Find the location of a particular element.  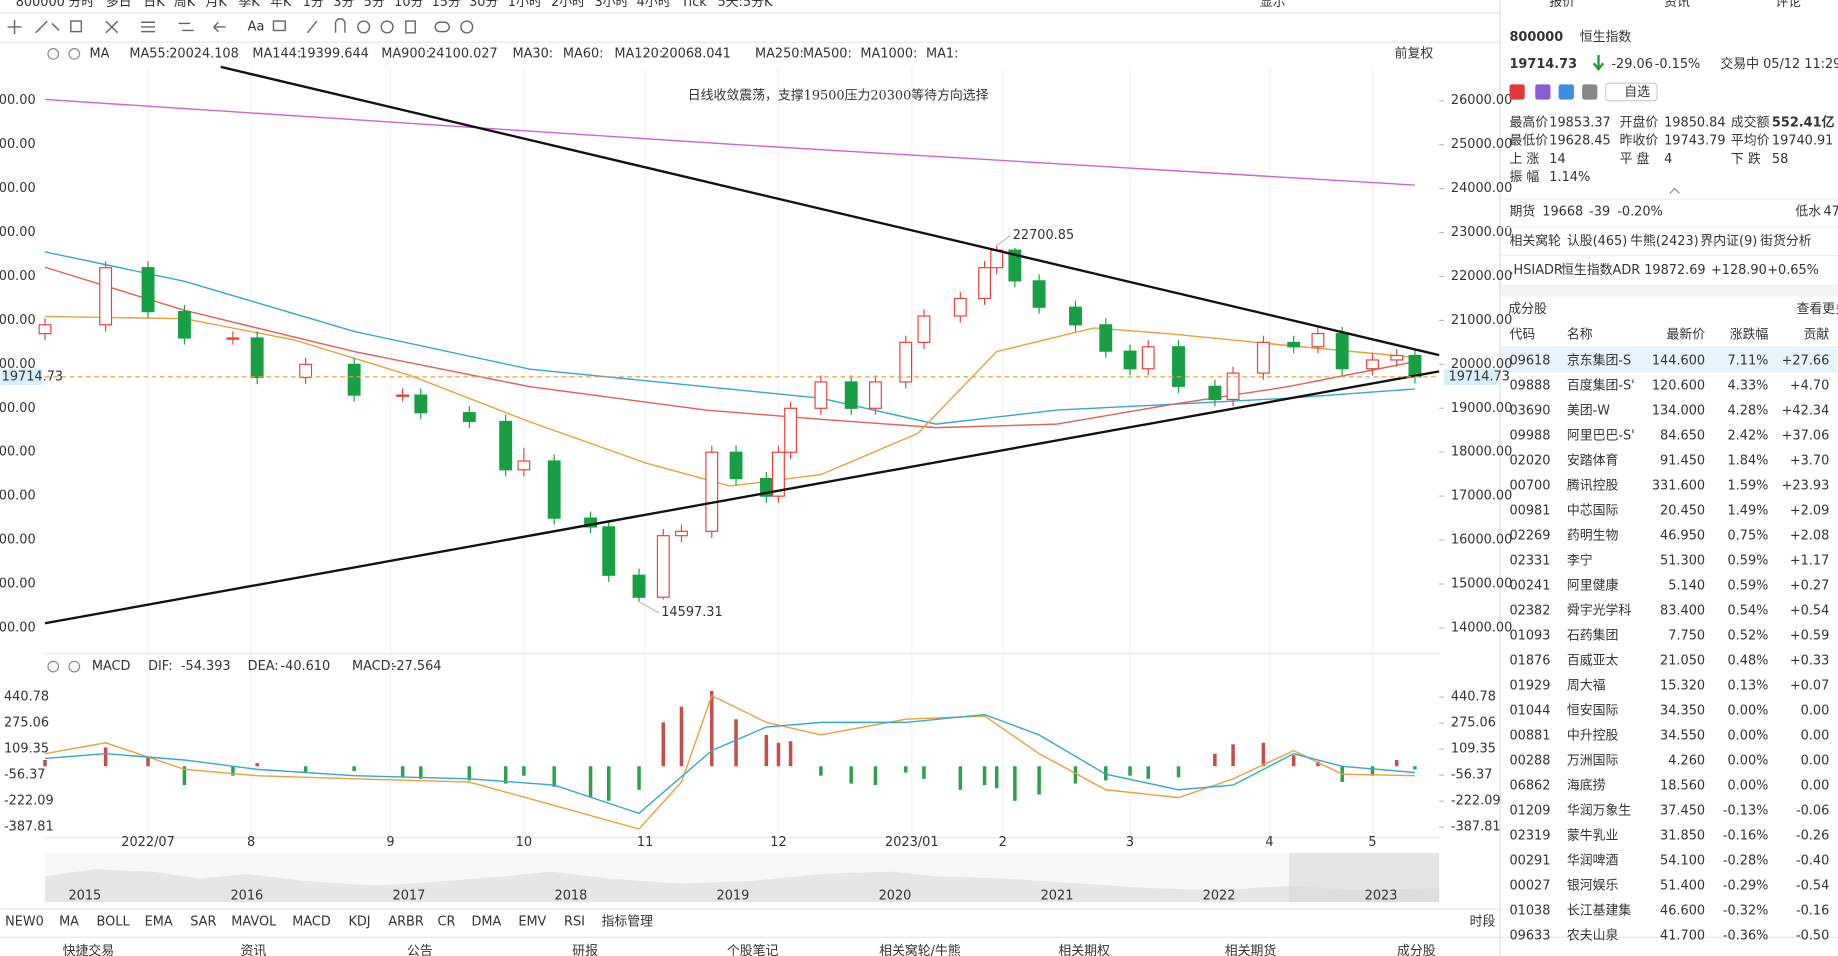

overview is located at coordinates (742, 877).